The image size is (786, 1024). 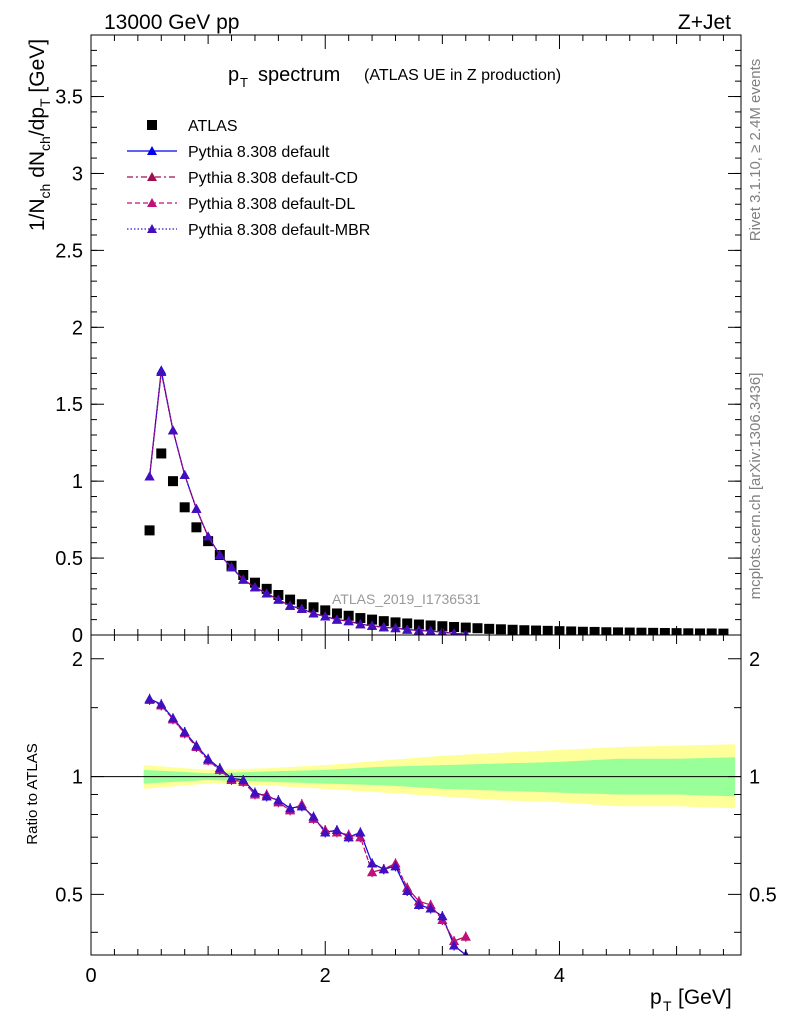 What do you see at coordinates (755, 486) in the screenshot?
I see `mcplots-label: mcplots.cern.ch [arXiv:1306.3436]` at bounding box center [755, 486].